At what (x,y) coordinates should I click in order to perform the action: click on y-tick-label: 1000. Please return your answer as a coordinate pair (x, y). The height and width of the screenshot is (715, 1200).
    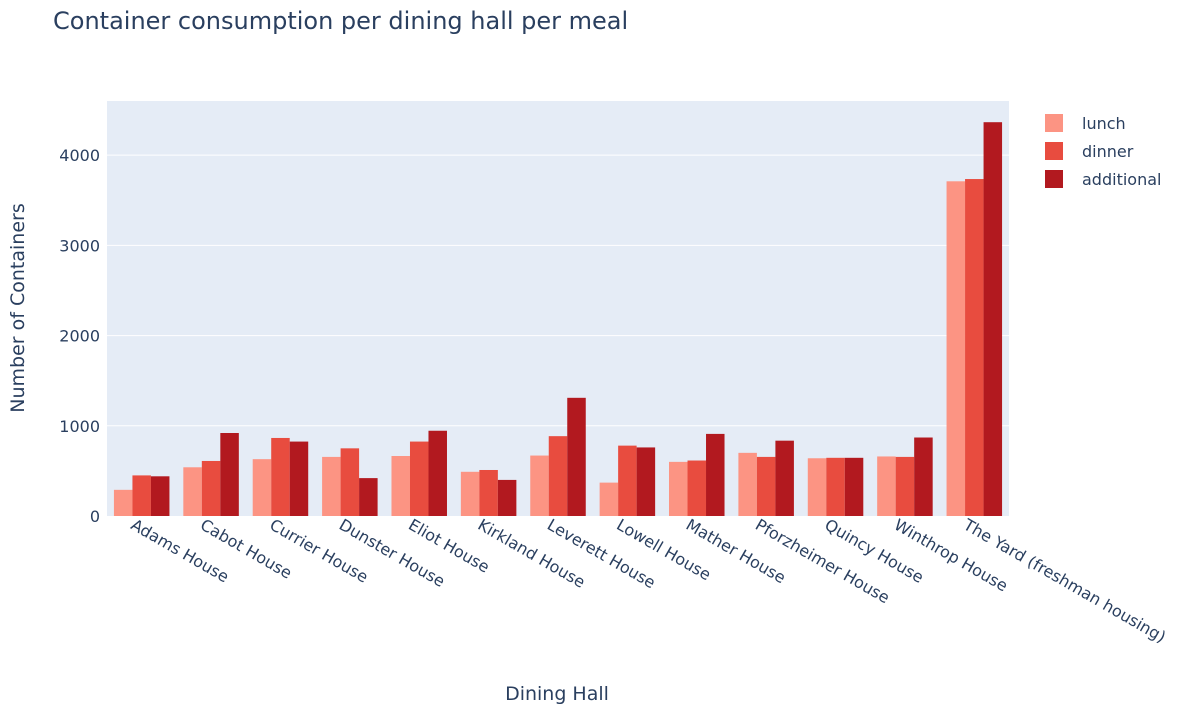
    Looking at the image, I should click on (79, 426).